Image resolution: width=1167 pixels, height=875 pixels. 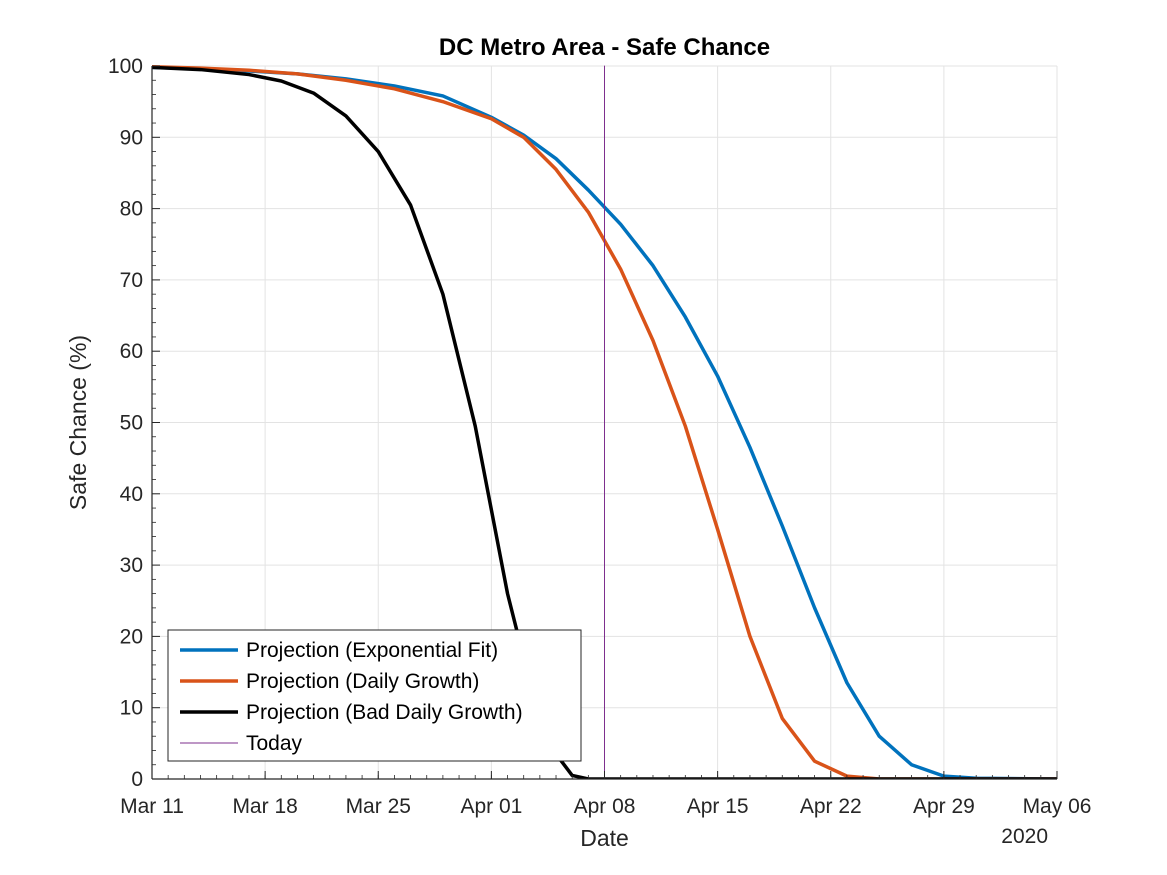 What do you see at coordinates (378, 806) in the screenshot?
I see `x-tick-label: Mar 25` at bounding box center [378, 806].